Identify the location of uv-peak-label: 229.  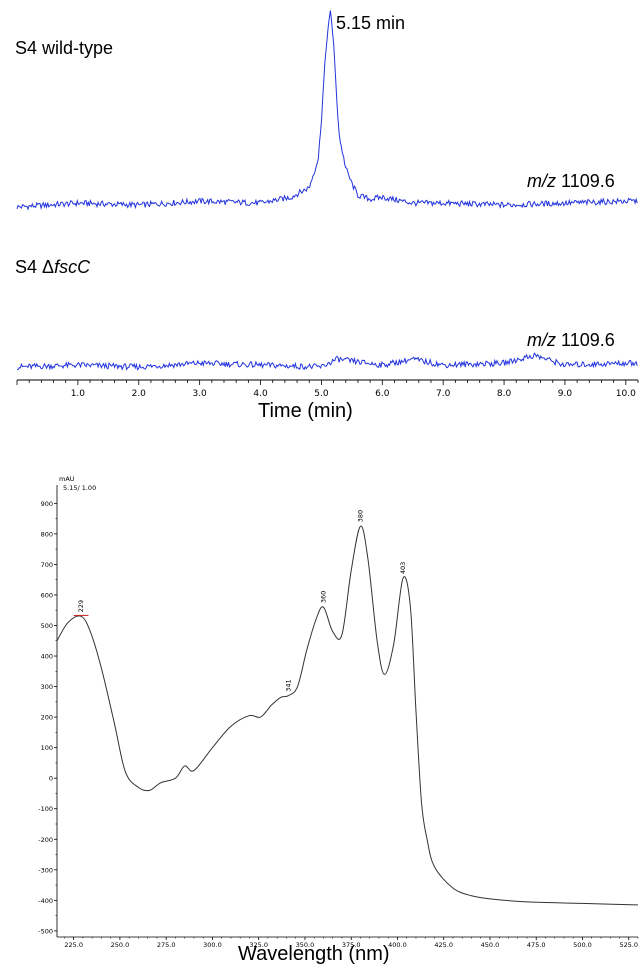
(81, 606).